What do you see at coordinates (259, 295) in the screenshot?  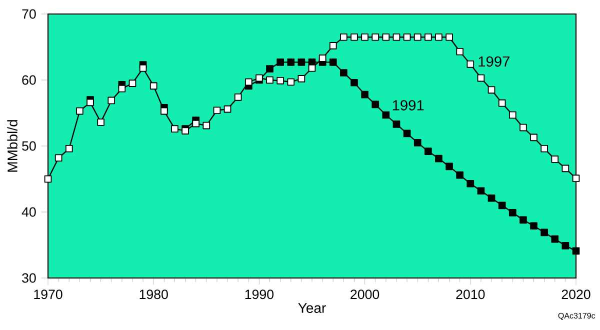 I see `x-tick-label: 1990` at bounding box center [259, 295].